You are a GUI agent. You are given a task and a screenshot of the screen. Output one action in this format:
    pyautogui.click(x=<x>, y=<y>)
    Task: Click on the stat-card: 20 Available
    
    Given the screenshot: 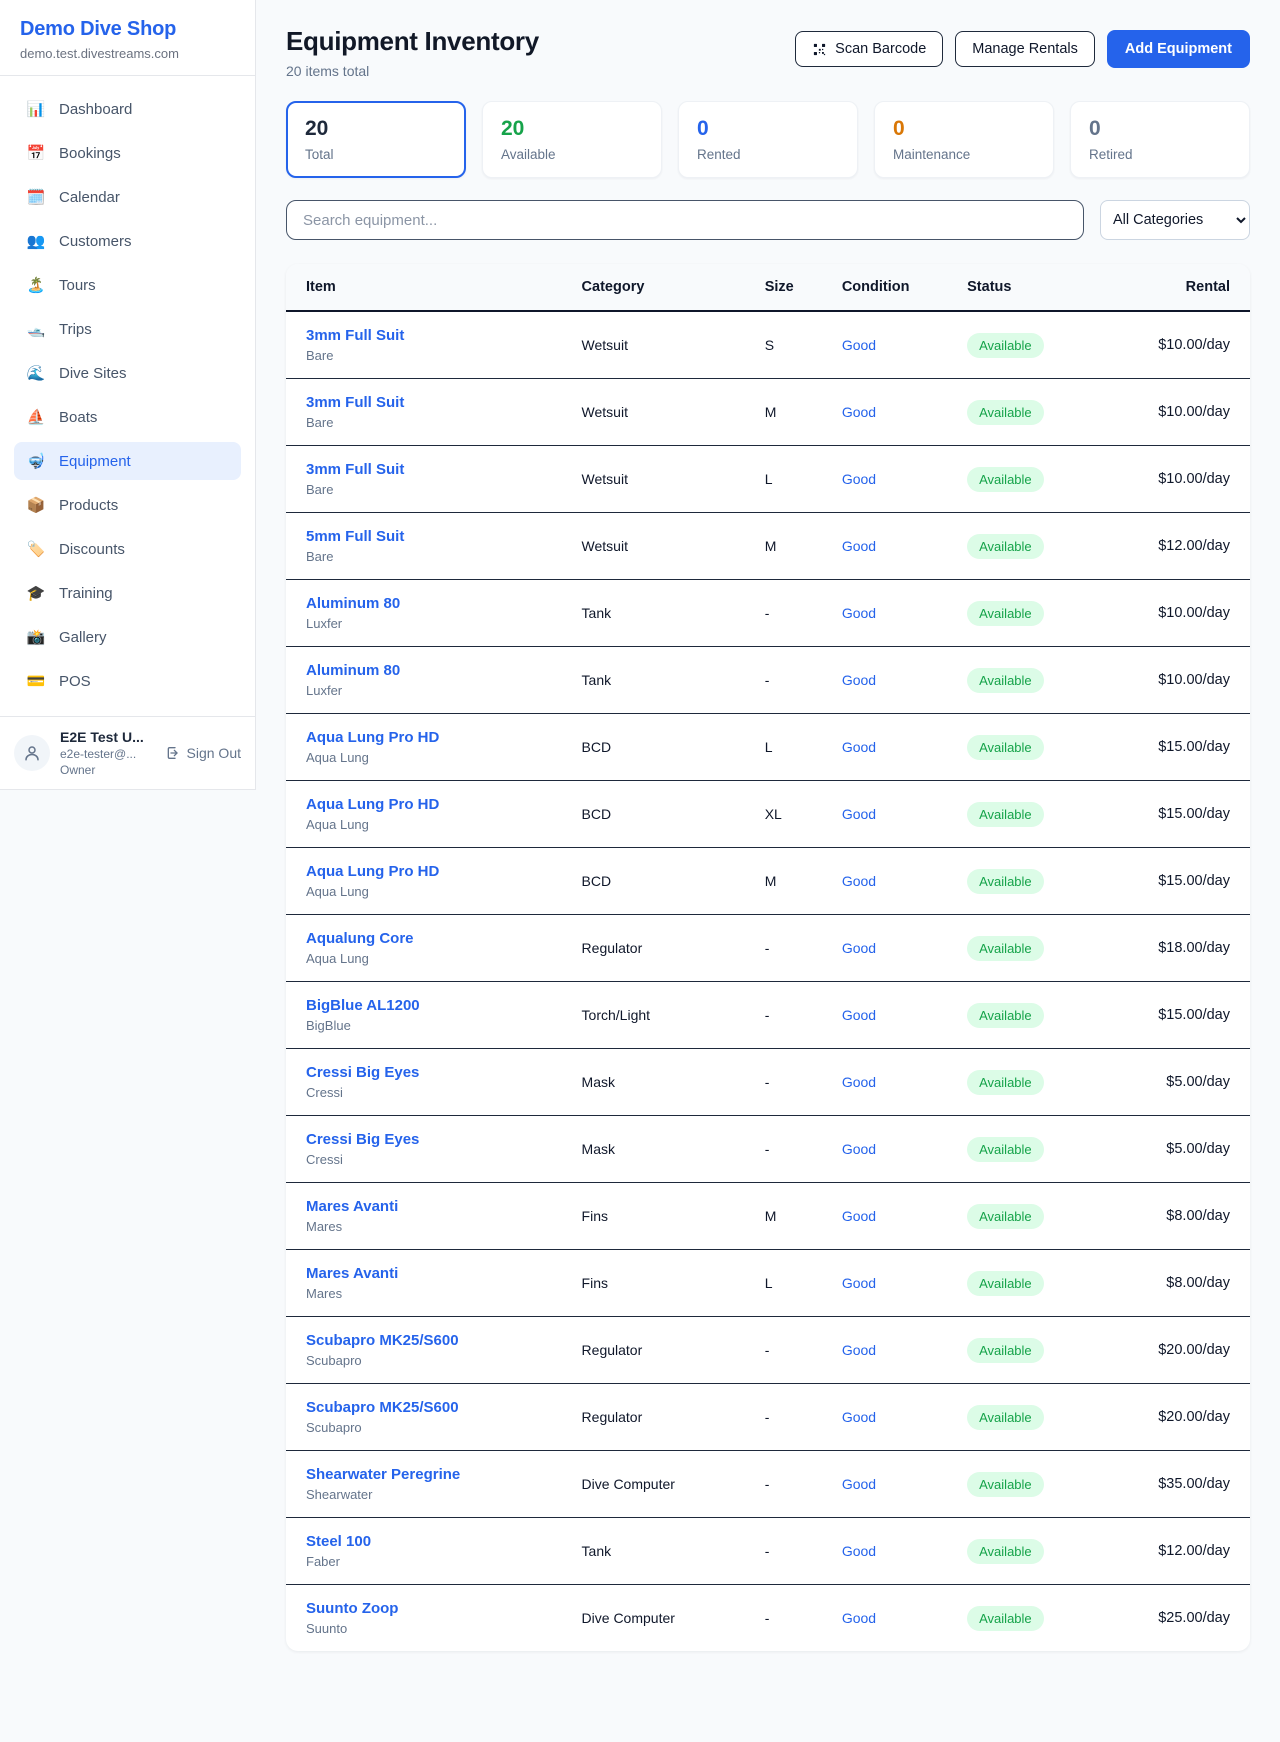 What is the action you would take?
    pyautogui.click(x=572, y=139)
    